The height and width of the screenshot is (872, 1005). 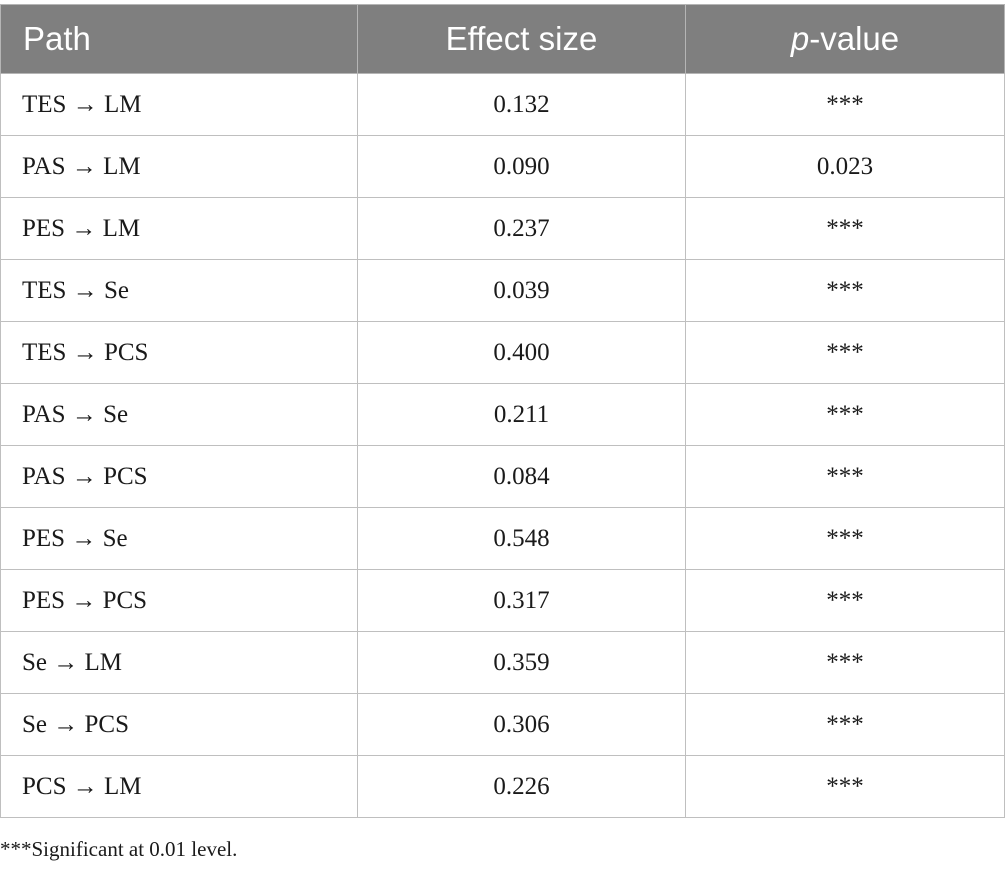 What do you see at coordinates (179, 229) in the screenshot?
I see `path-cell: PES → LM` at bounding box center [179, 229].